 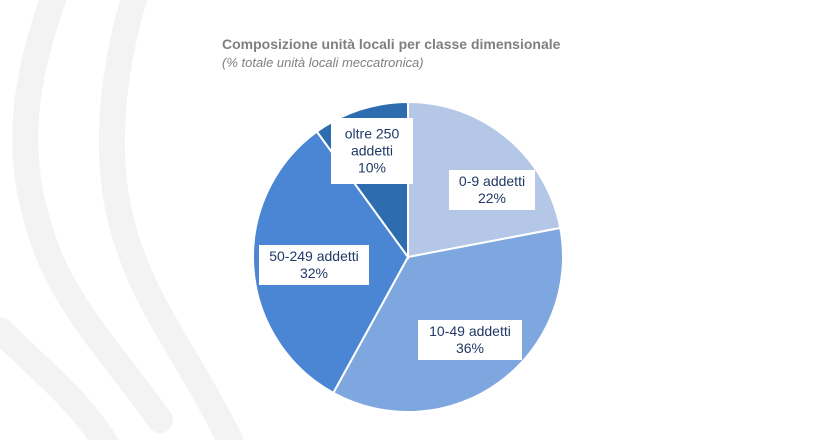 I want to click on data-label-value: 10%, so click(x=372, y=168).